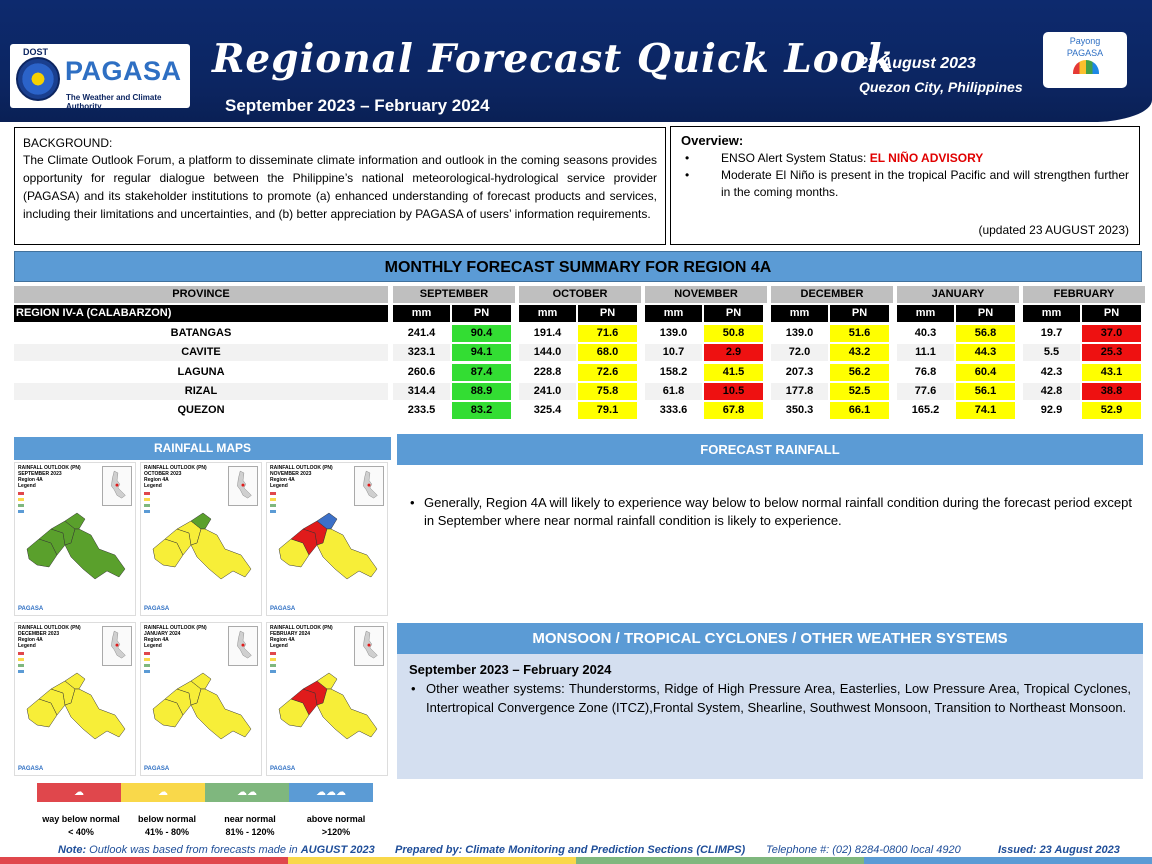 This screenshot has height=864, width=1152. Describe the element at coordinates (859, 353) in the screenshot. I see `pn-value: 43.2` at that location.